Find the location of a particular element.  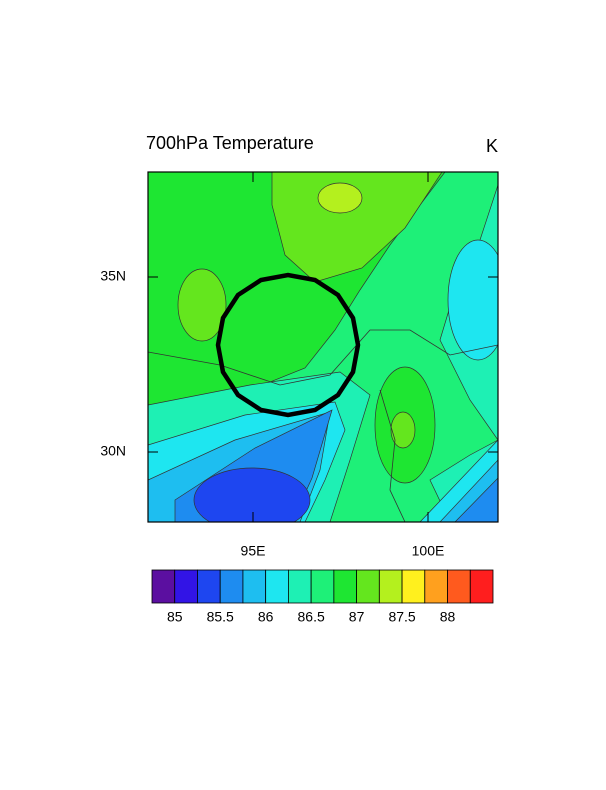

colorbar-label: 85 is located at coordinates (175, 617).